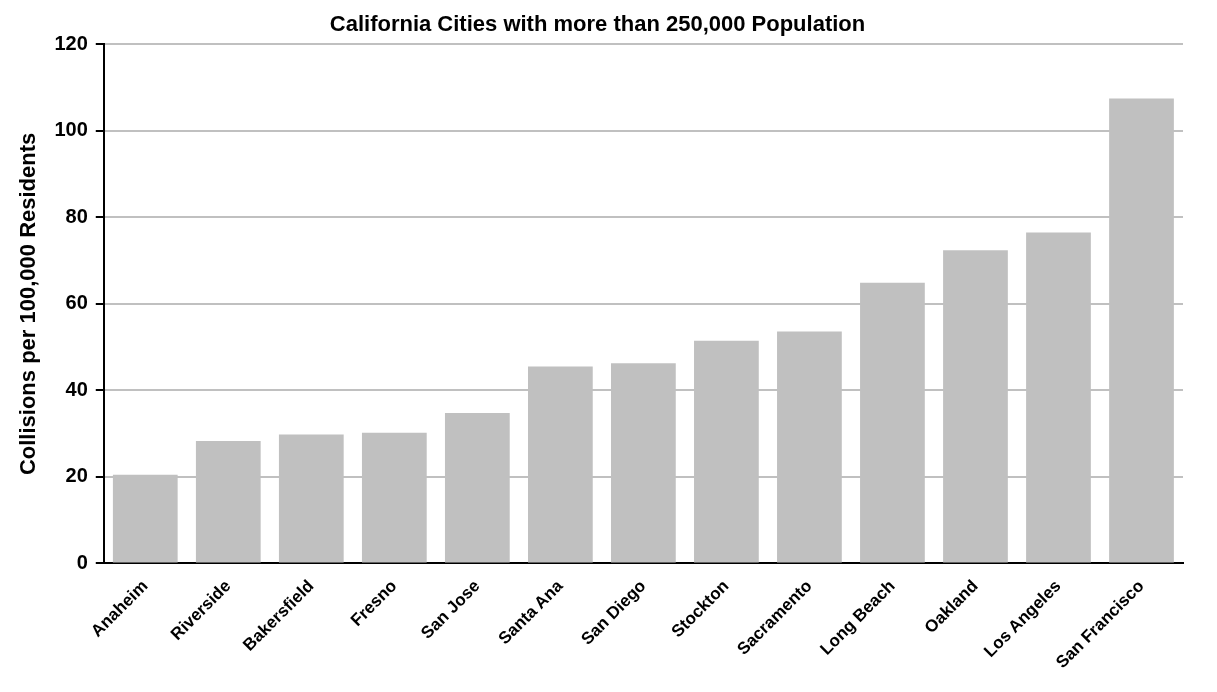 Image resolution: width=1217 pixels, height=692 pixels. Describe the element at coordinates (82, 561) in the screenshot. I see `y-tick-label: 0` at that location.